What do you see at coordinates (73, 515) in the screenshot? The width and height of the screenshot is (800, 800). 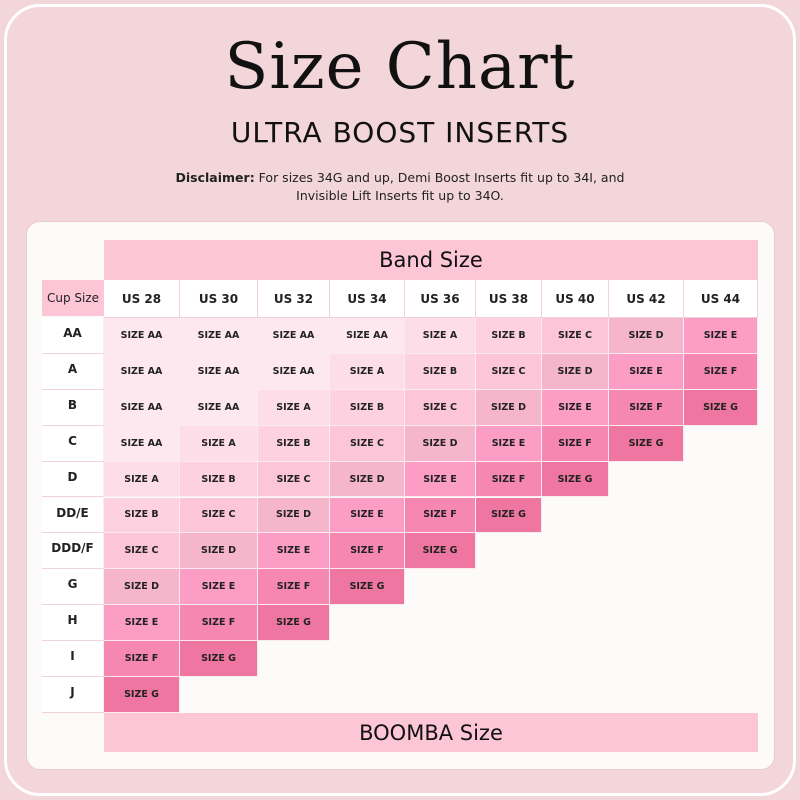 I see `cup-row-label: DD/E` at bounding box center [73, 515].